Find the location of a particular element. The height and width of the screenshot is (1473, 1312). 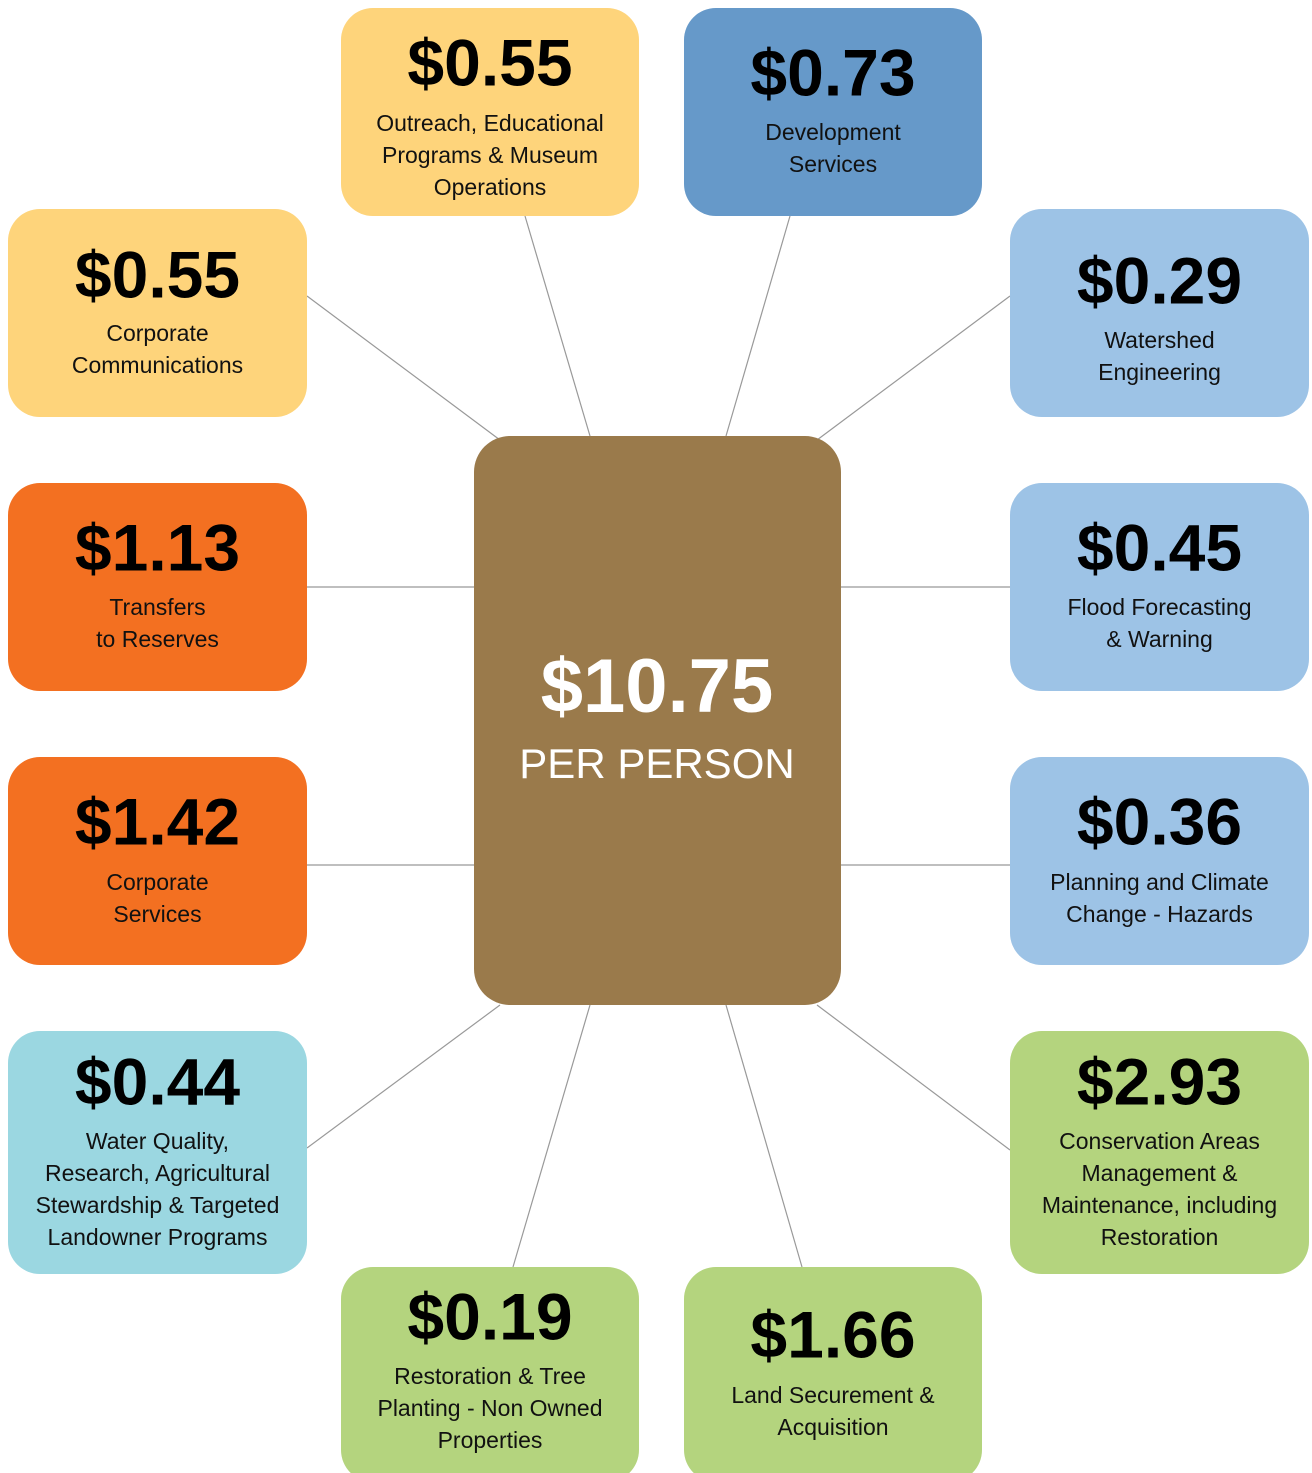

node-label: Change - Hazards is located at coordinates (1159, 914).